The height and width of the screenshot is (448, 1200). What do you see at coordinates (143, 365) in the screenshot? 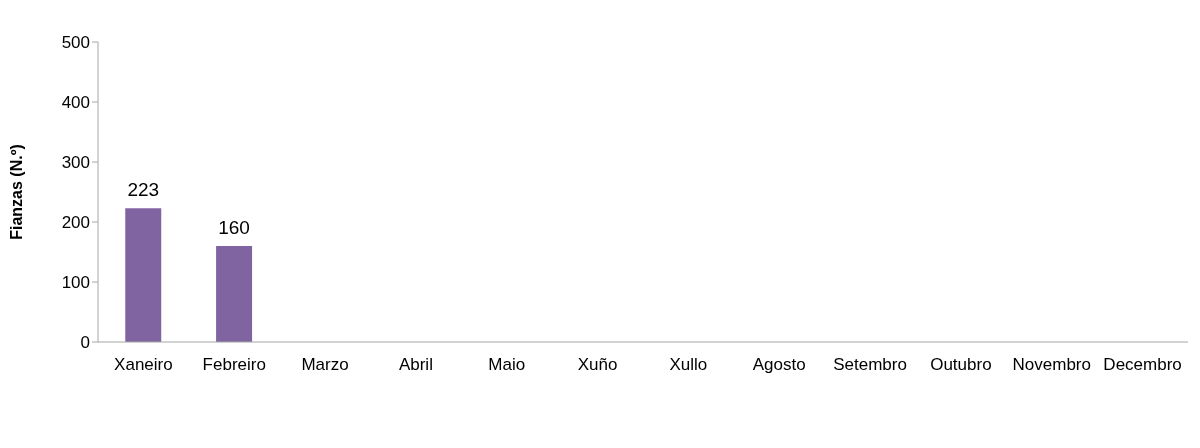
I see `x-tick-label: Xaneiro` at bounding box center [143, 365].